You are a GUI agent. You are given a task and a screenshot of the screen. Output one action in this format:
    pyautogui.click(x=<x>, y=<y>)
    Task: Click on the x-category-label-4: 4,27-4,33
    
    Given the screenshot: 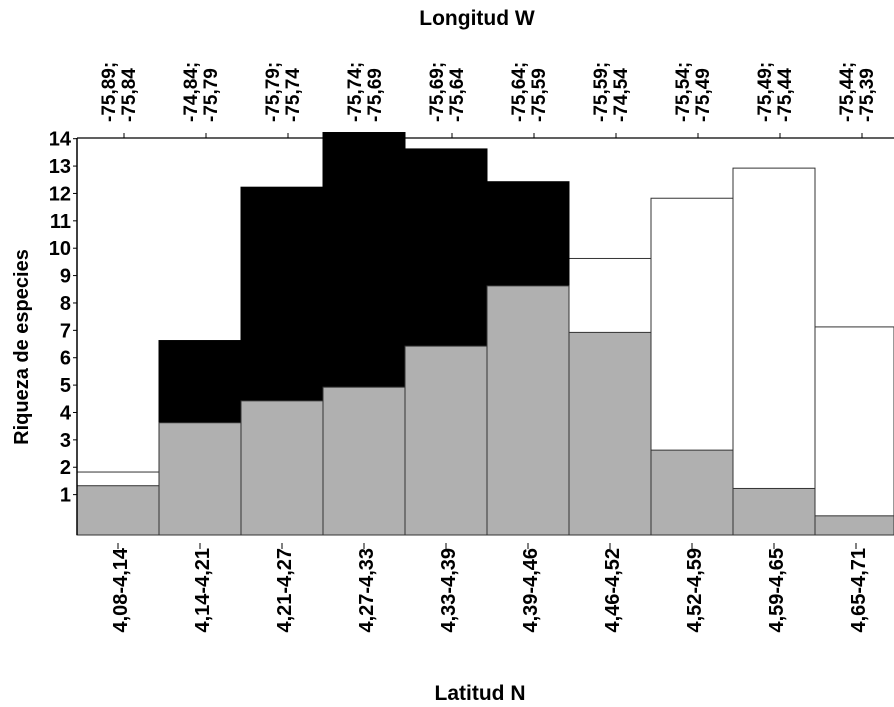 What is the action you would take?
    pyautogui.click(x=367, y=590)
    